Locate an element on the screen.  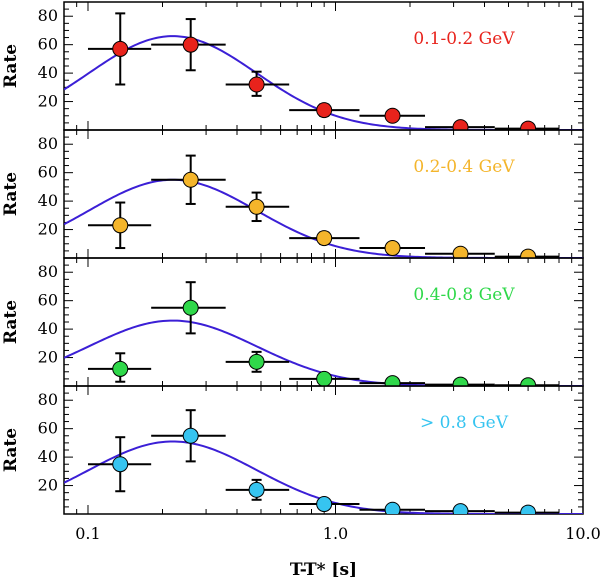
x-tick-label: 10.0 is located at coordinates (583, 533).